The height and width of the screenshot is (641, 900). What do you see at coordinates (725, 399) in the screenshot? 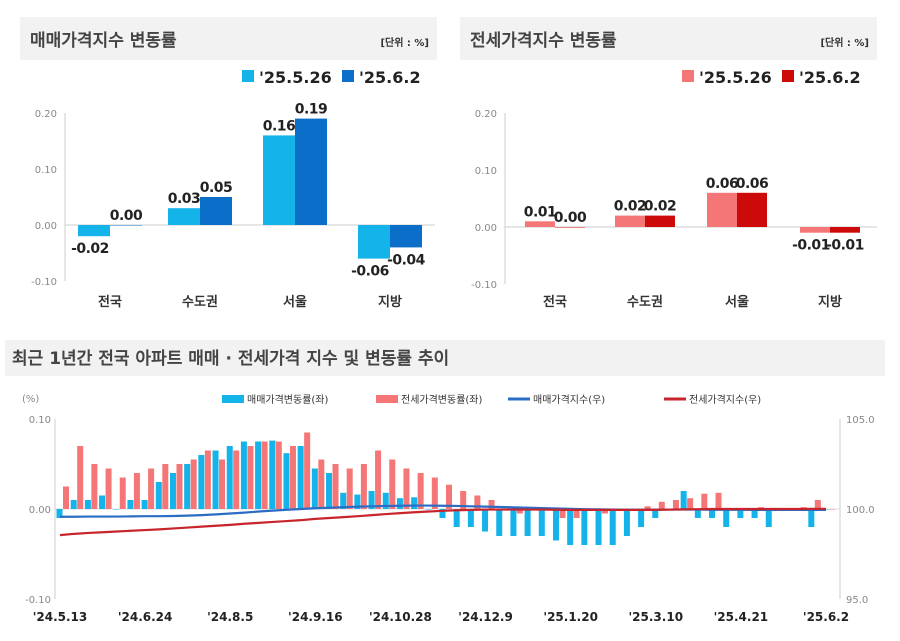
I see `legend-label: 전세가격지수(우)` at bounding box center [725, 399].